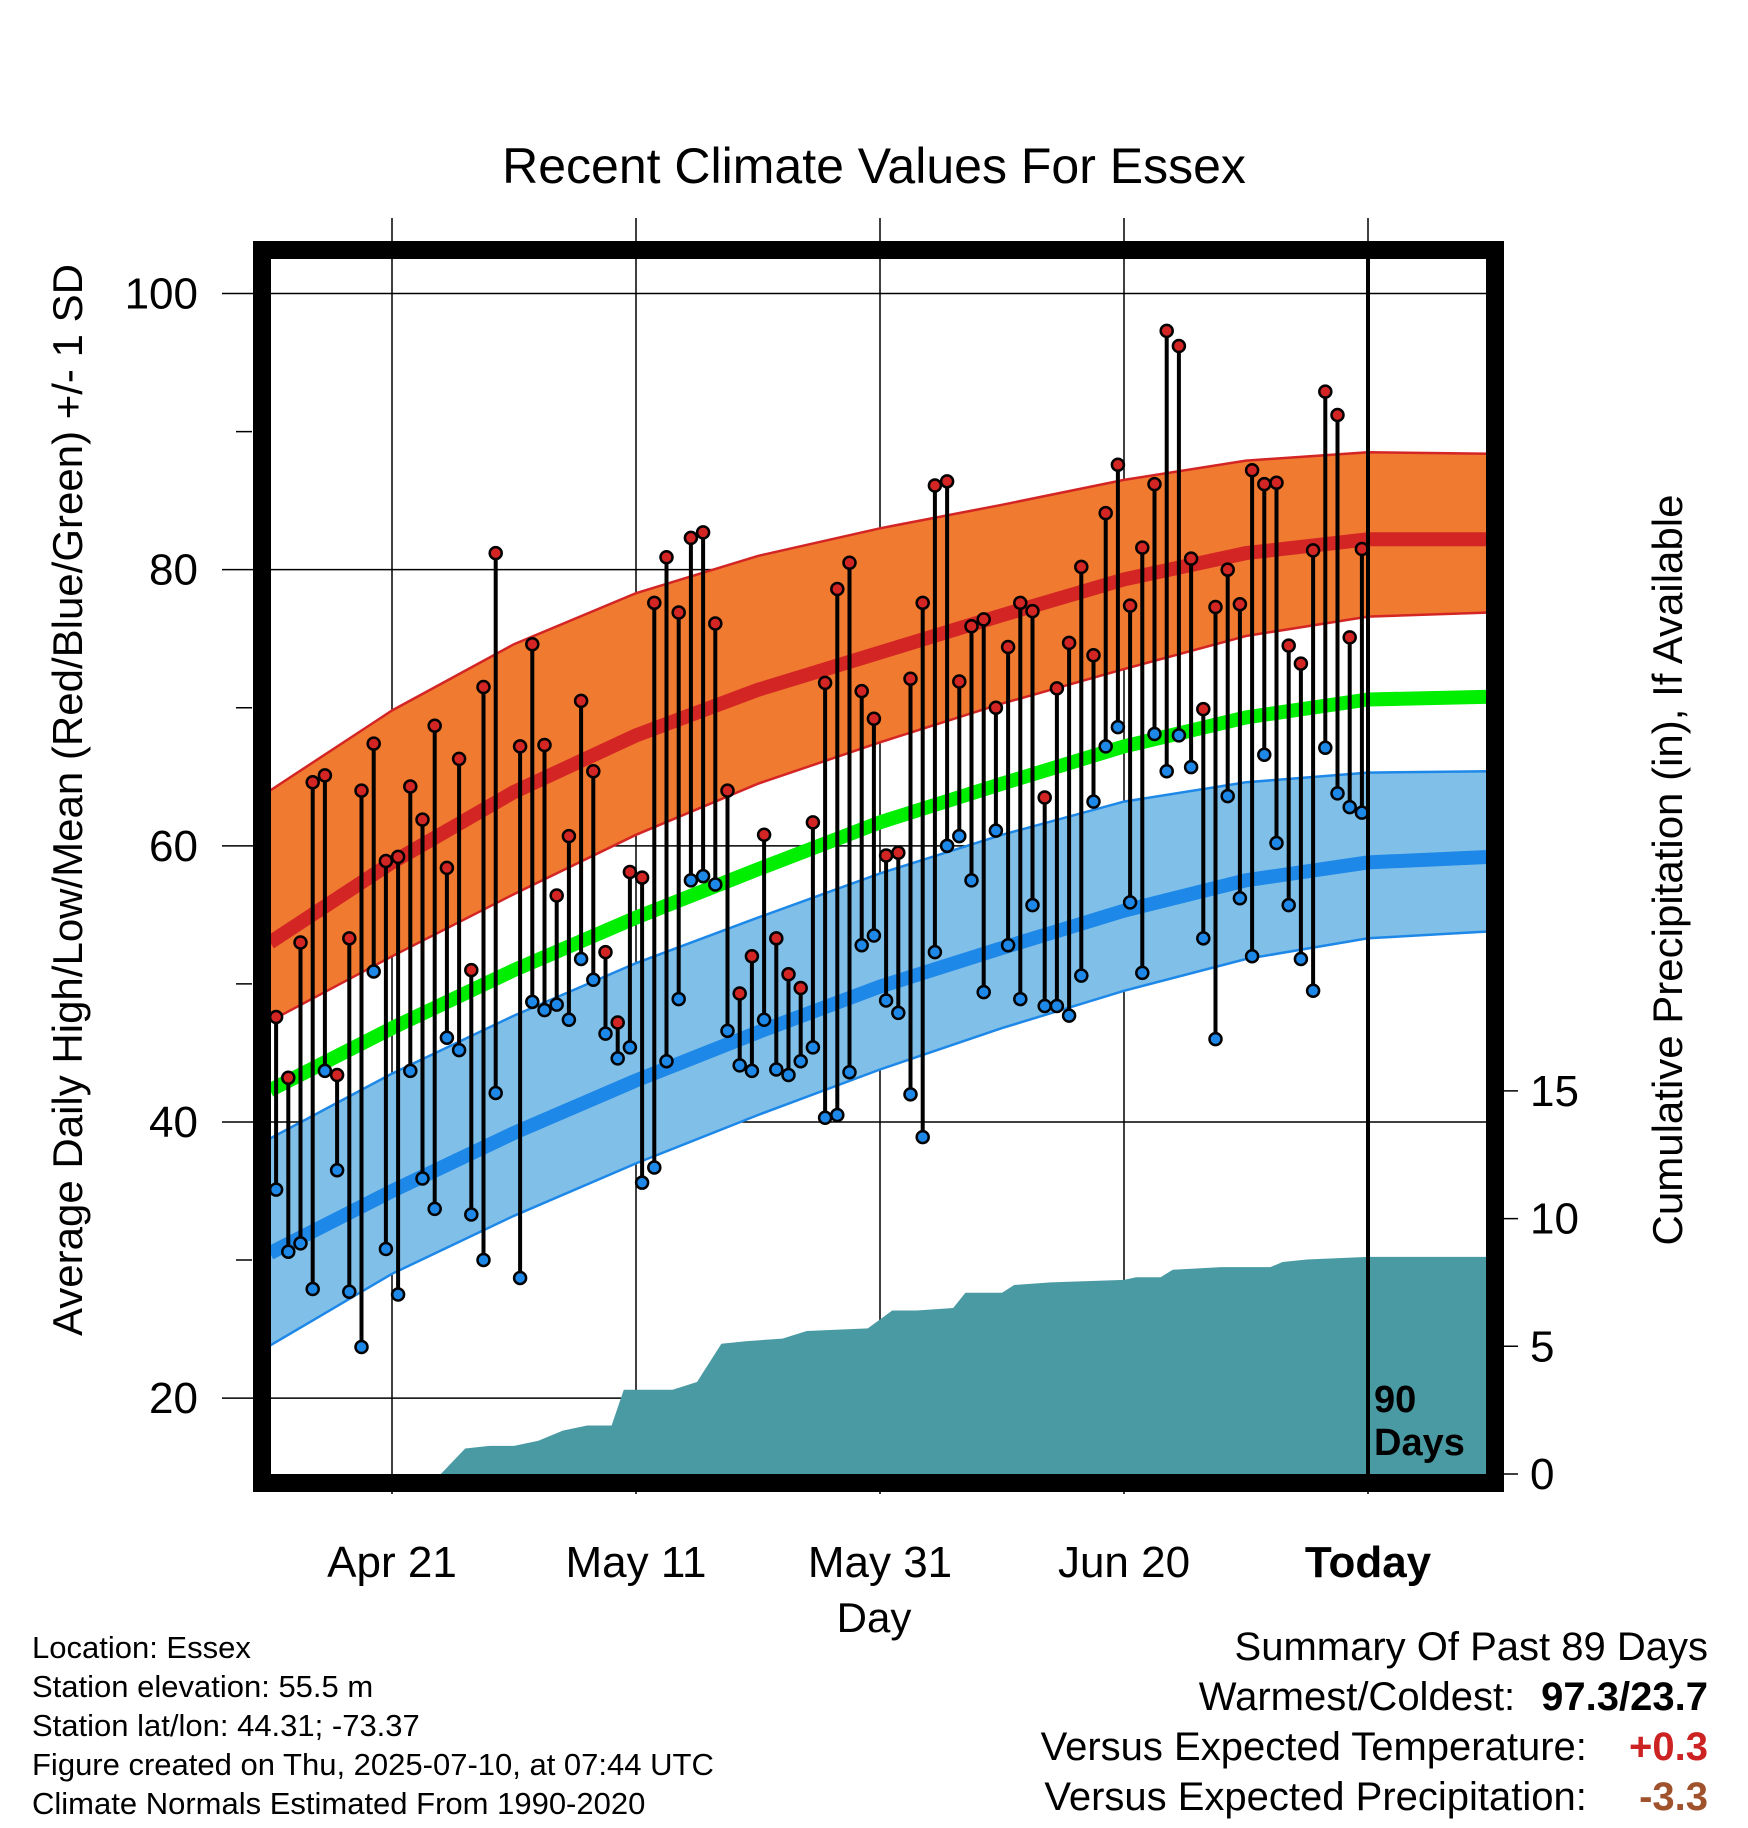 This screenshot has height=1828, width=1748. What do you see at coordinates (880, 955) in the screenshot?
I see `low-sd-upper-line` at bounding box center [880, 955].